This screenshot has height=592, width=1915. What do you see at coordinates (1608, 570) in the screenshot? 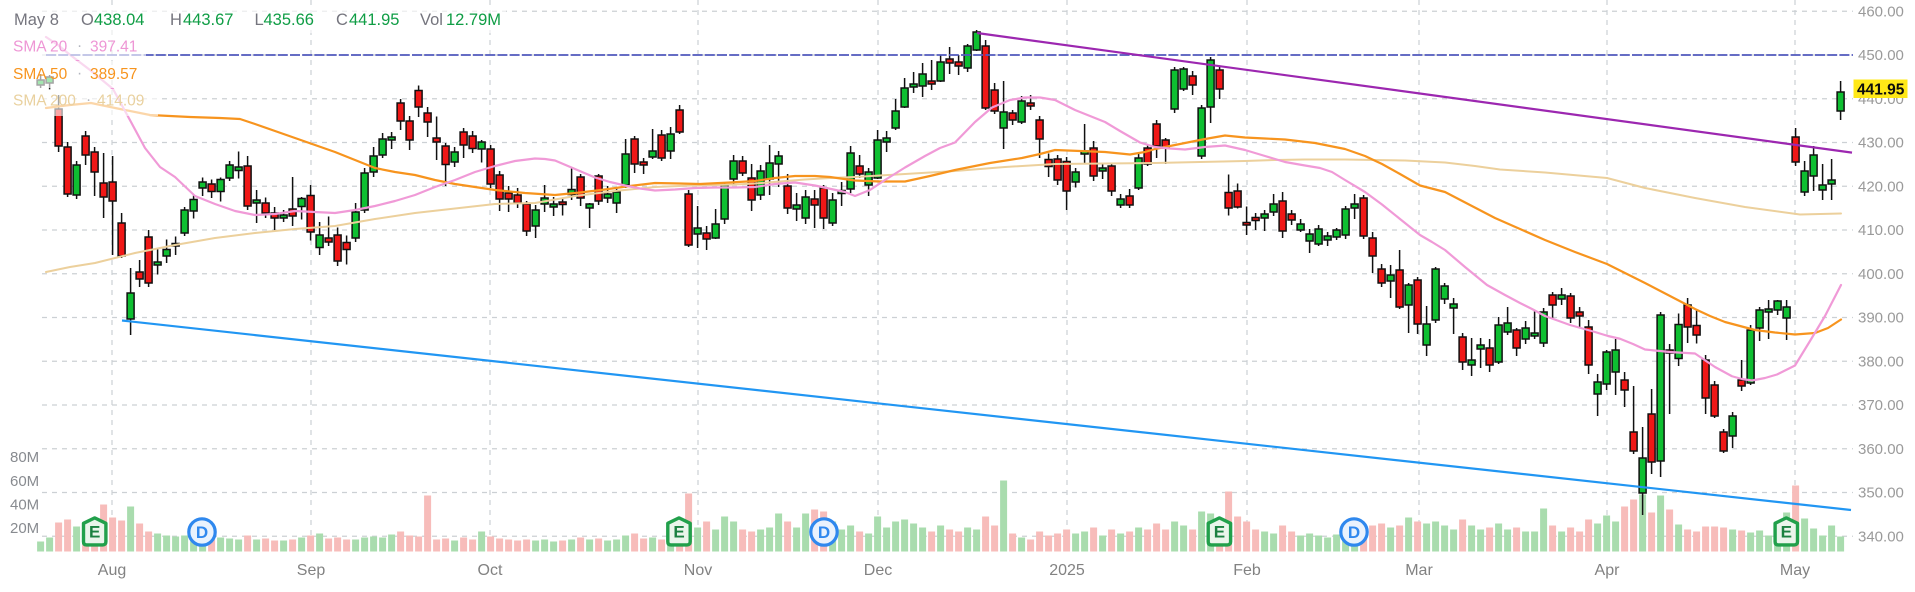
I see `svg-text: Apr` at bounding box center [1608, 570].